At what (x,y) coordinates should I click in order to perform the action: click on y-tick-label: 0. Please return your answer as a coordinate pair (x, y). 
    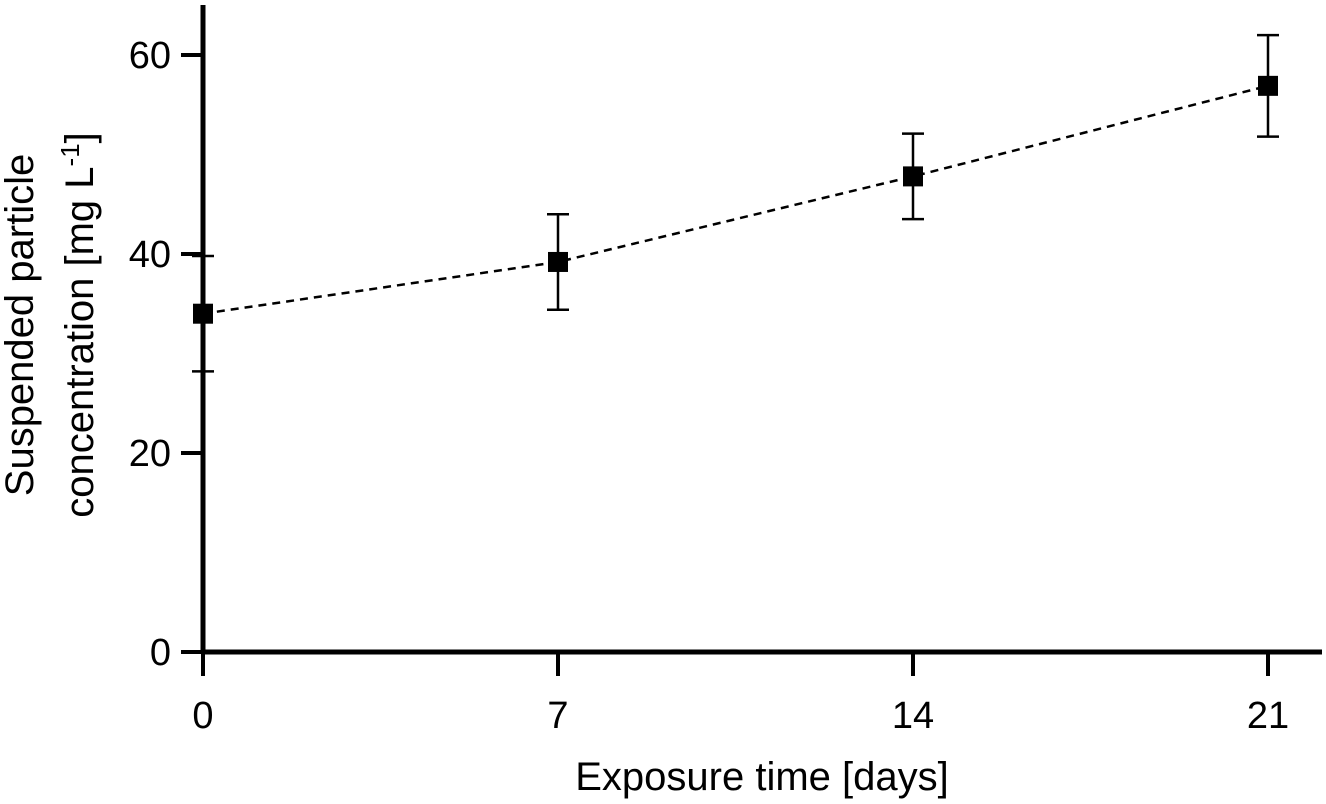
    Looking at the image, I should click on (160, 653).